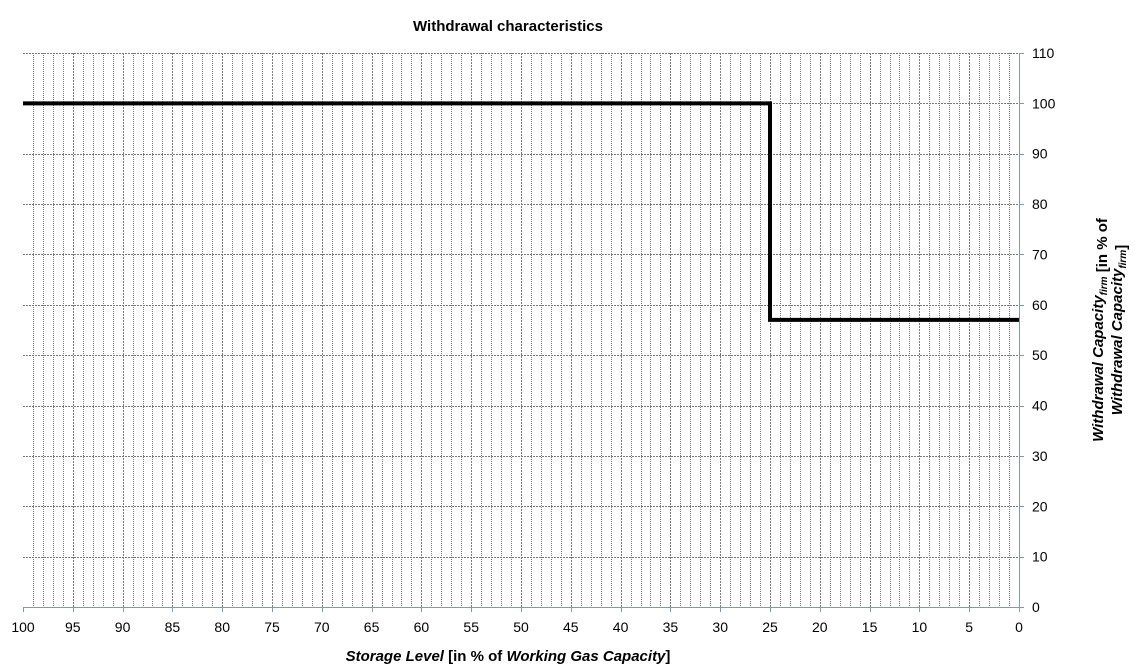  Describe the element at coordinates (1040, 406) in the screenshot. I see `y-tick-label: 40` at that location.